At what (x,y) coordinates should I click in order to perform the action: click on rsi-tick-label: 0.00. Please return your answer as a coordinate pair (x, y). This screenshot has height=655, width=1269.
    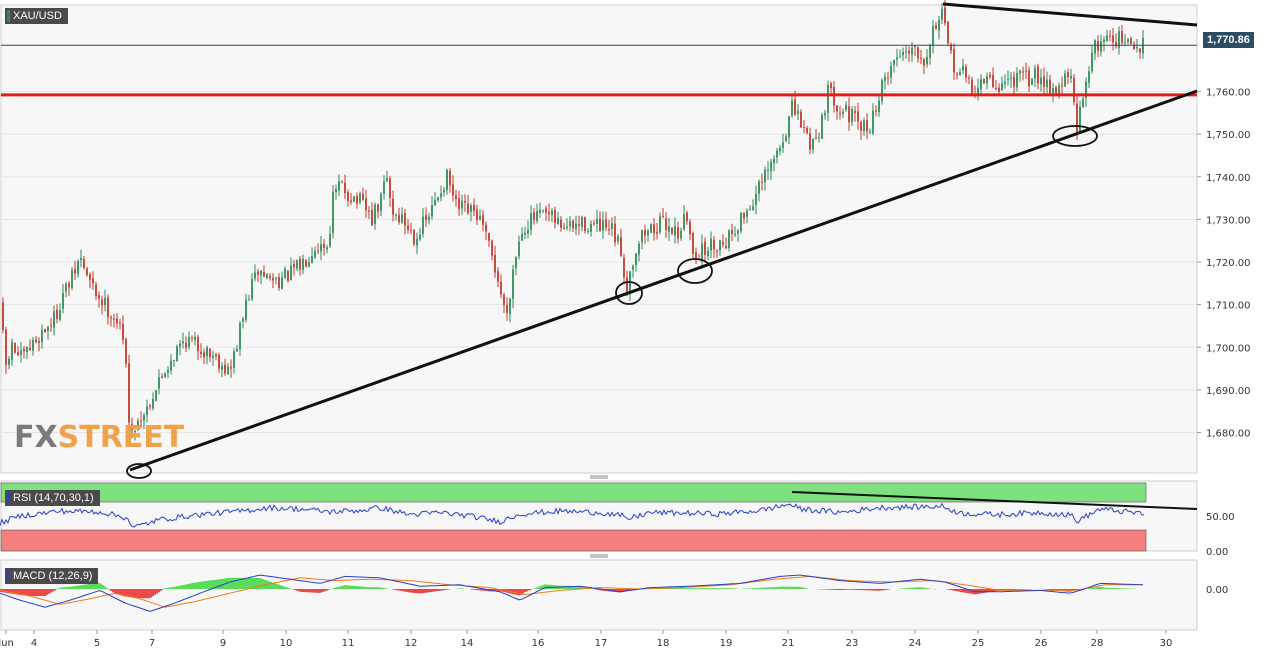
    Looking at the image, I should click on (1217, 552).